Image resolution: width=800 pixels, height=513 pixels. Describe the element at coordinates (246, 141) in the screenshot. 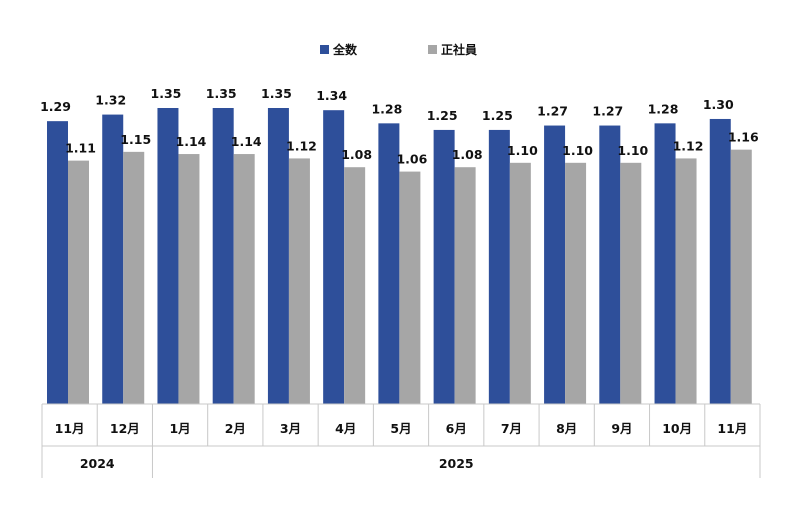

I see `data-label-regular-3: 1.14` at that location.